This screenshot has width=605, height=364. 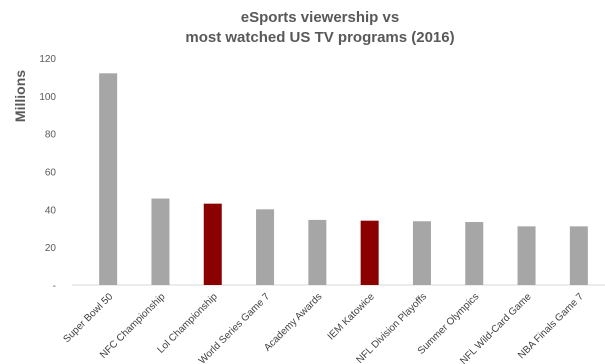 I want to click on chart-title-line-2: most watched US TV programs (2016), so click(x=319, y=37).